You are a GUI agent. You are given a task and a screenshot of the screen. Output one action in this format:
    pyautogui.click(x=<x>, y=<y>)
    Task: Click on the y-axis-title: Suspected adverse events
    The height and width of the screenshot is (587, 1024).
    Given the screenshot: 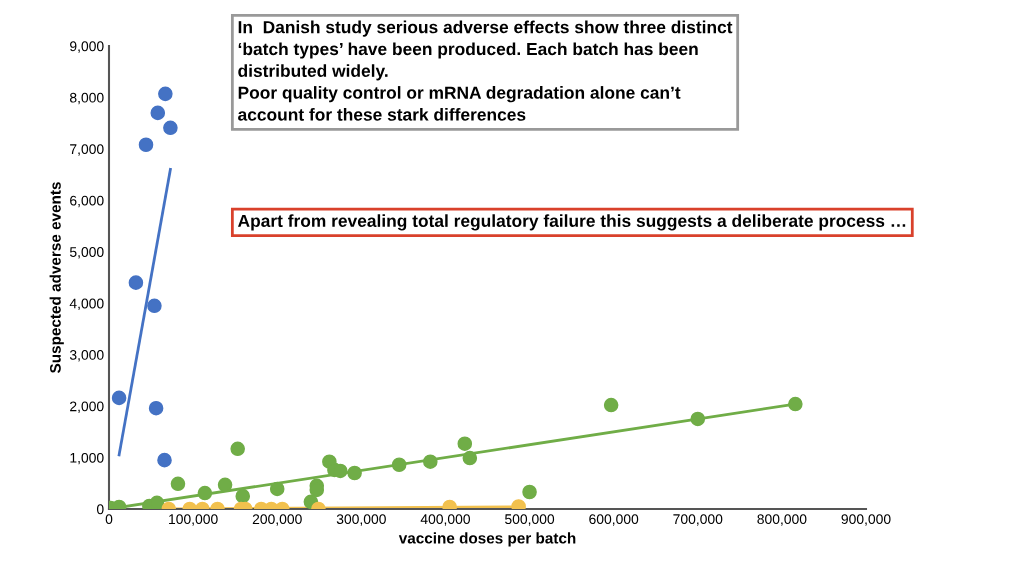 What is the action you would take?
    pyautogui.click(x=56, y=278)
    